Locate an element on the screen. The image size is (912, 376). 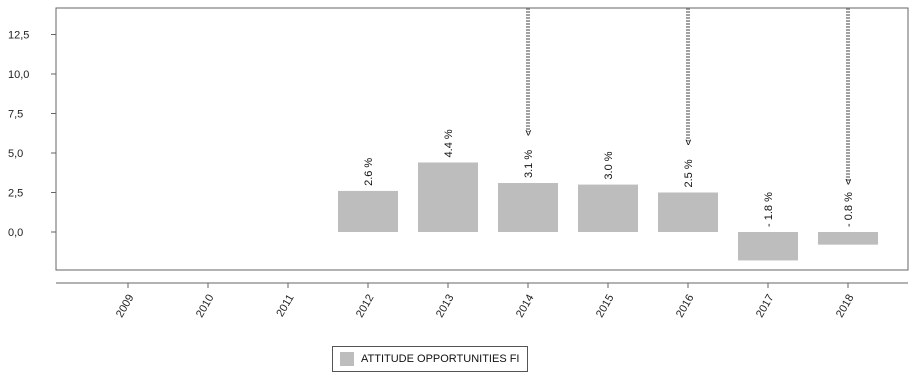
x-tick-label: 2009 is located at coordinates (125, 306).